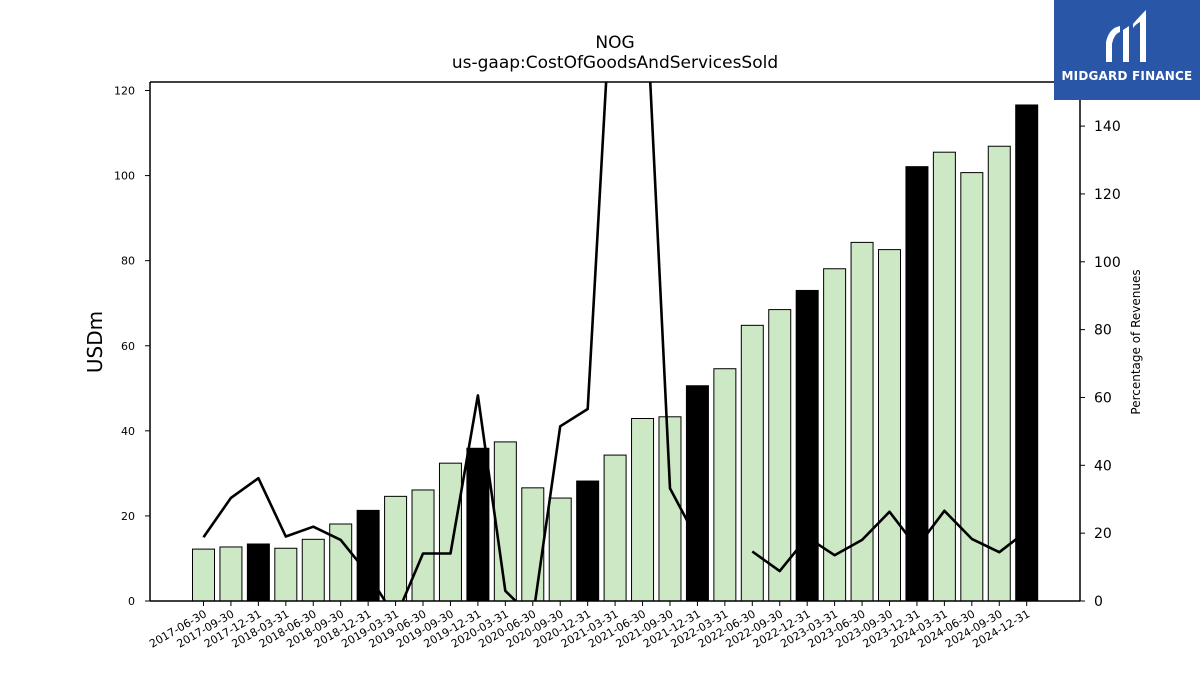 The height and width of the screenshot is (675, 1200). Describe the element at coordinates (1103, 331) in the screenshot. I see `y2-tick-label: 80` at that location.